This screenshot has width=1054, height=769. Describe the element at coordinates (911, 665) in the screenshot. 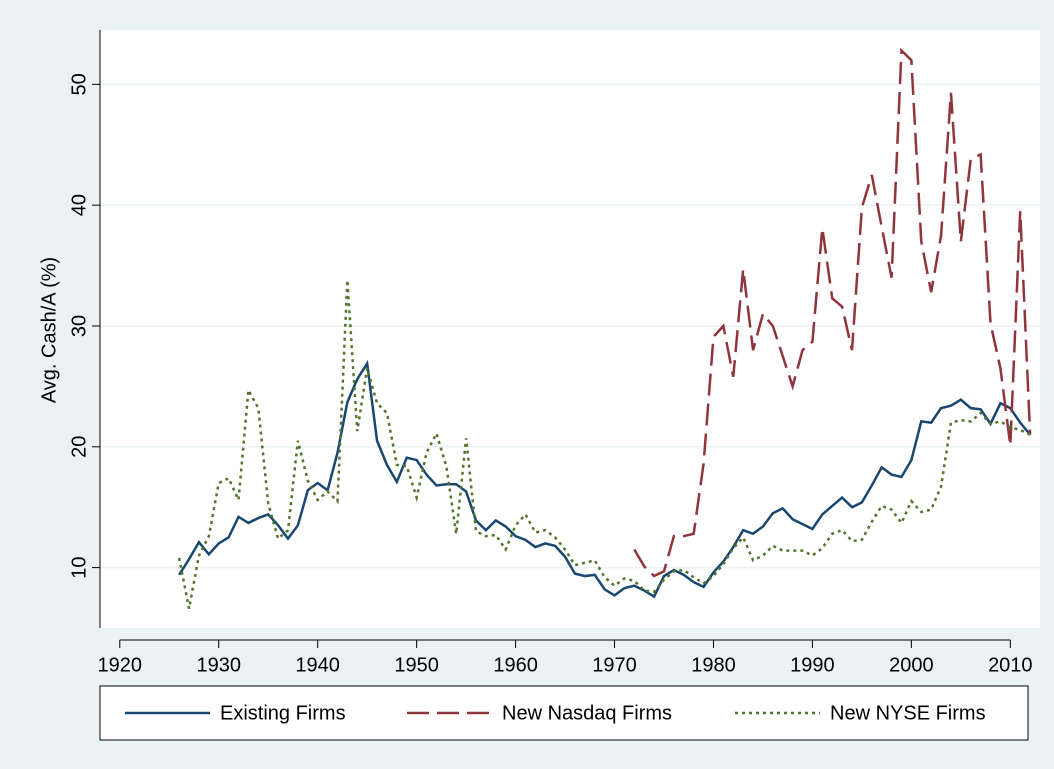

I see `x-tick-label: 2000` at that location.